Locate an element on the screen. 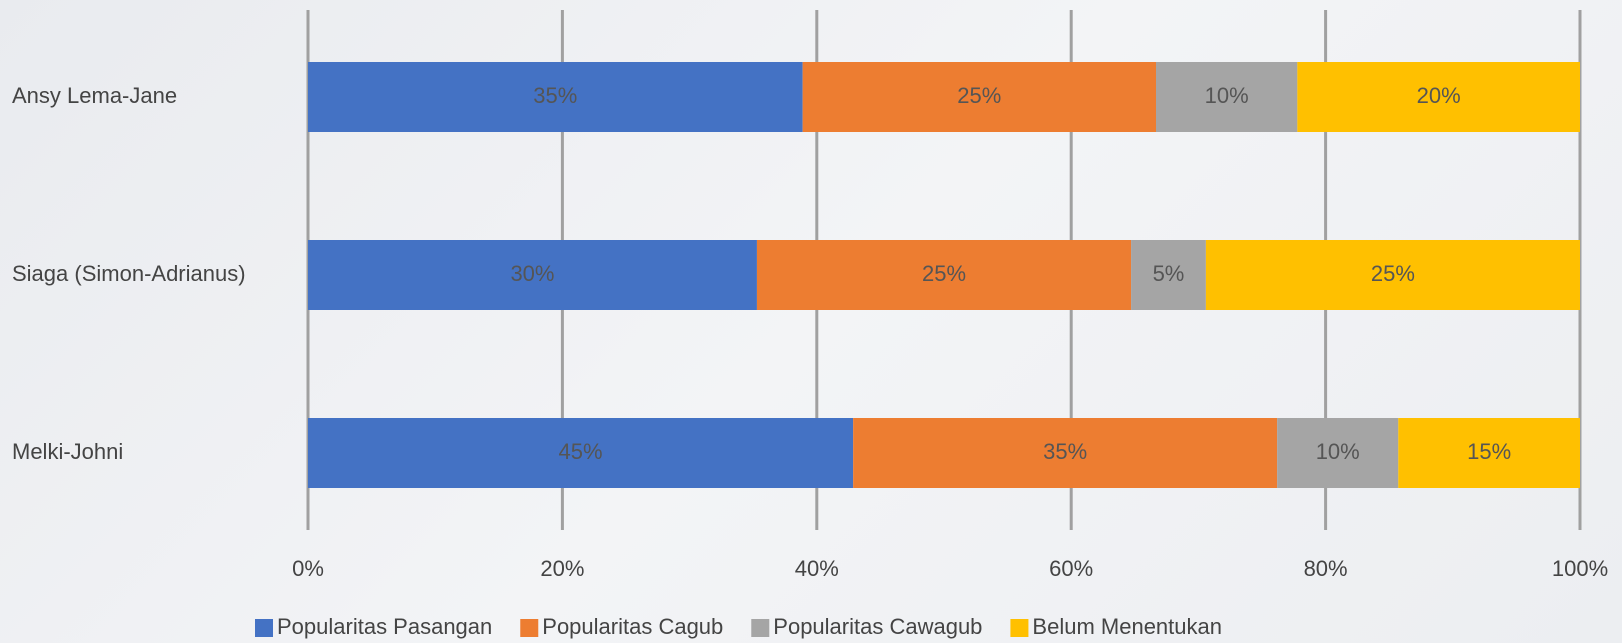  value-label: 20% is located at coordinates (1439, 95).